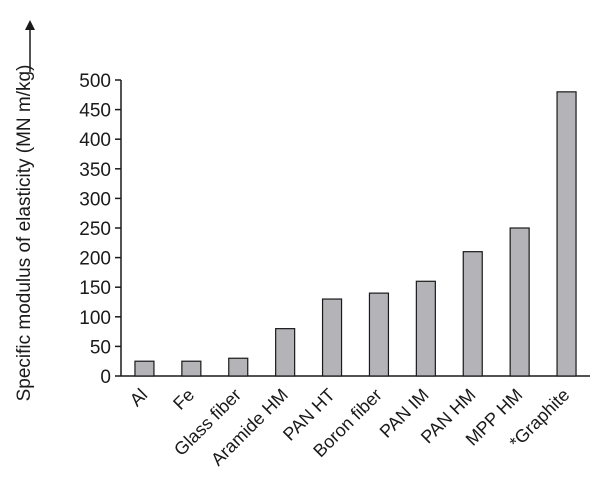 Image resolution: width=597 pixels, height=486 pixels. I want to click on y-tick-label: 400, so click(95, 140).